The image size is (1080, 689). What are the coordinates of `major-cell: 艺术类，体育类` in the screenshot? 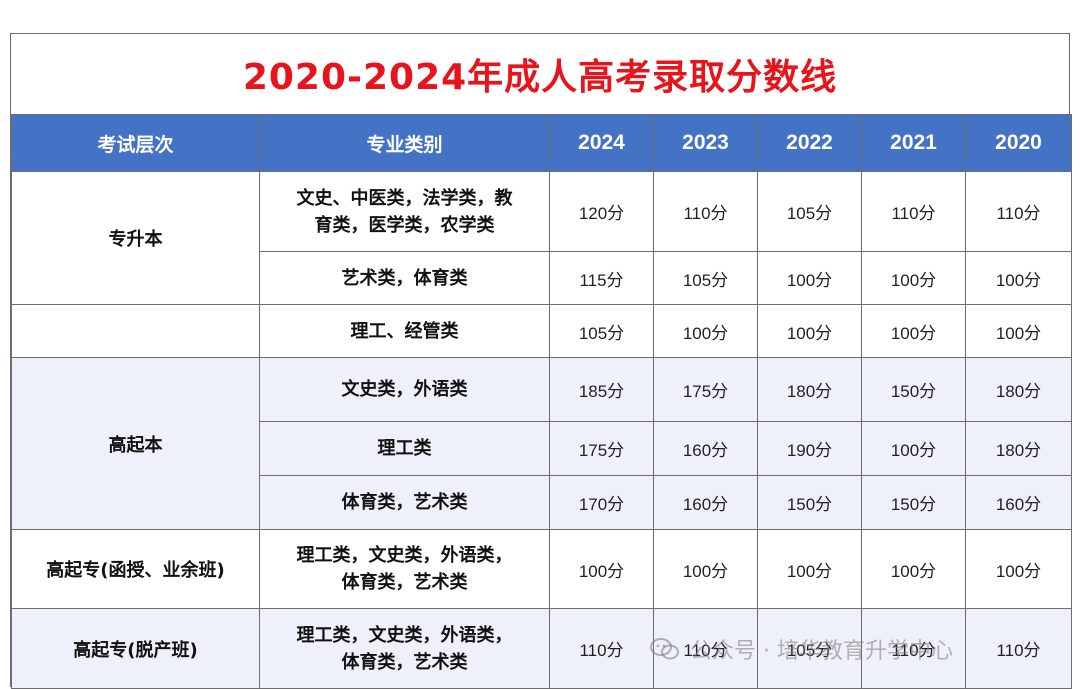 It's located at (404, 278).